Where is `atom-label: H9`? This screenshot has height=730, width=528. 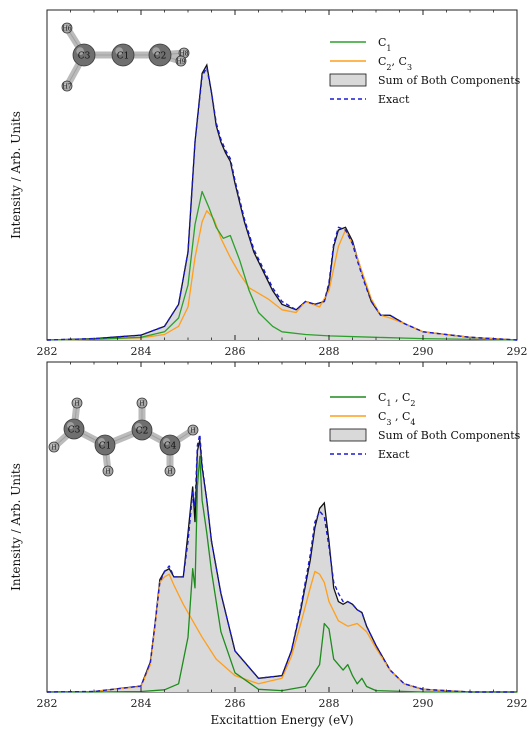
atom-label: H9 is located at coordinates (180, 62).